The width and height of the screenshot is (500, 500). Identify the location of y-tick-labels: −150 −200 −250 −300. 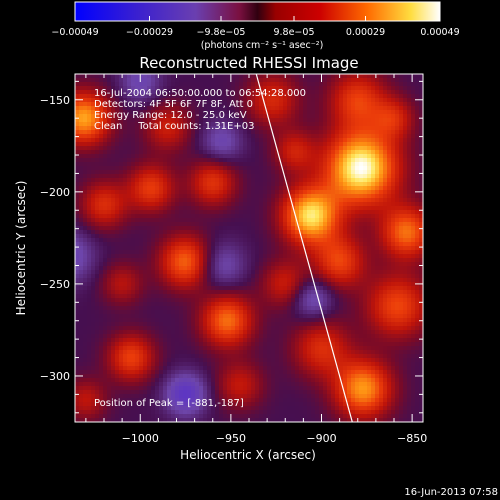
(55, 238).